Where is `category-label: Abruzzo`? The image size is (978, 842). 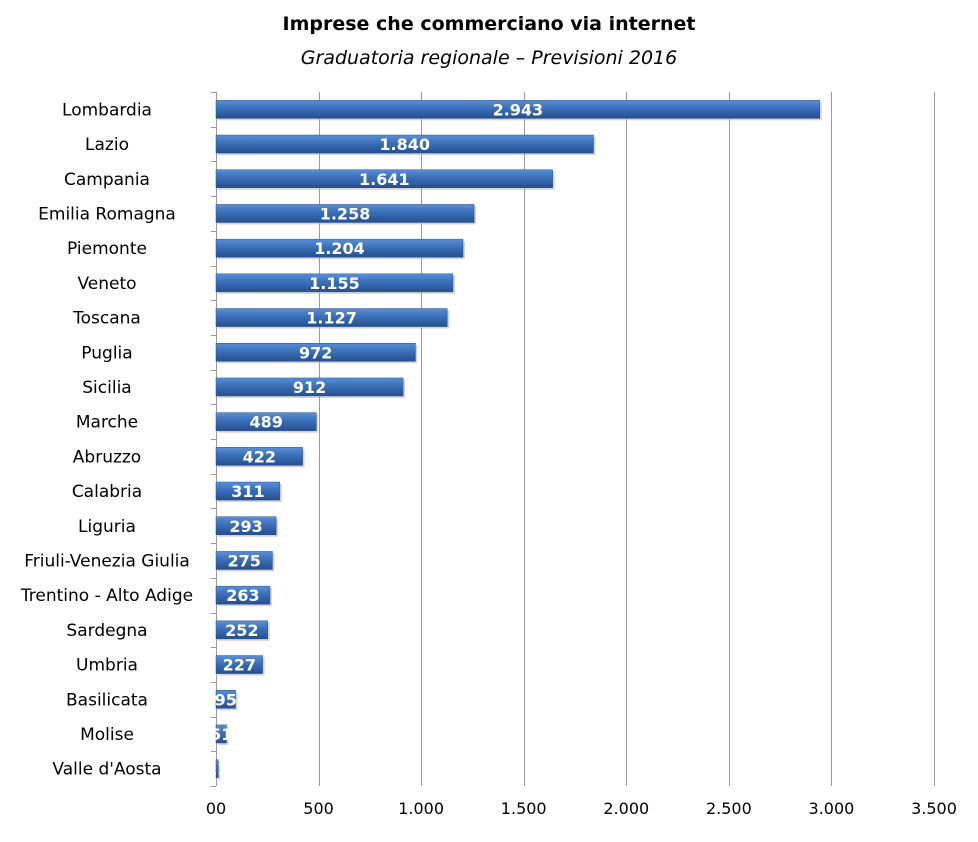 category-label: Abruzzo is located at coordinates (107, 457).